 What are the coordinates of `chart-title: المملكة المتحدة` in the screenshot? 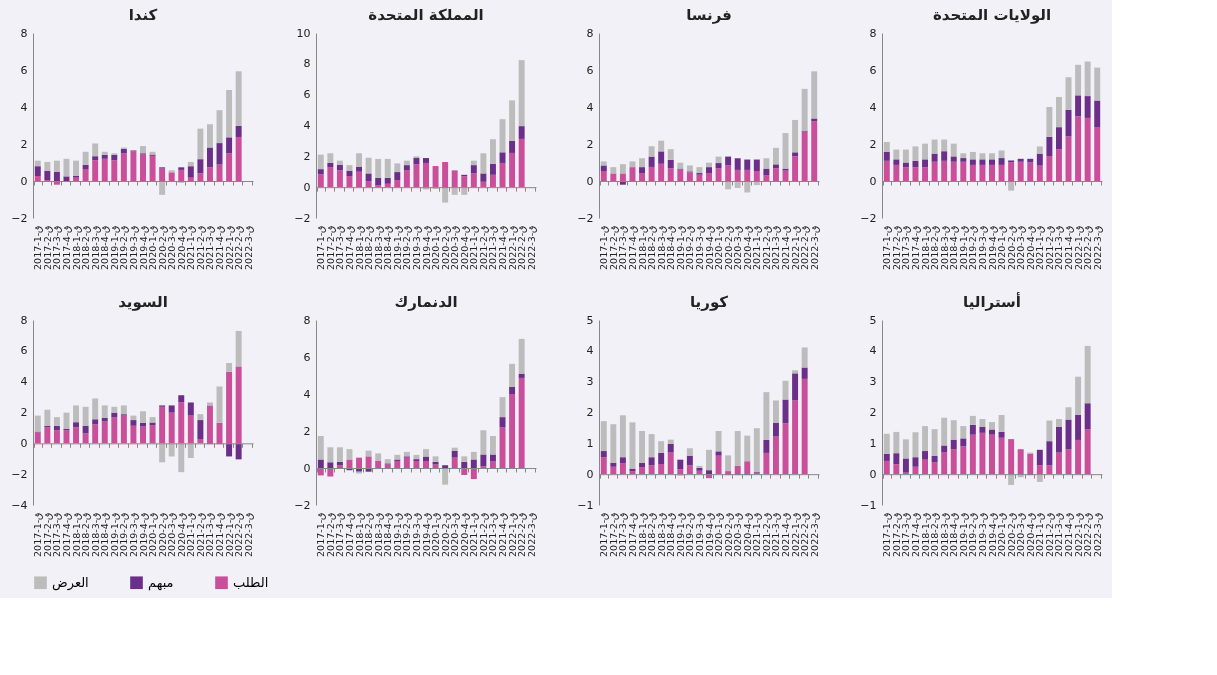 It's located at (426, 15).